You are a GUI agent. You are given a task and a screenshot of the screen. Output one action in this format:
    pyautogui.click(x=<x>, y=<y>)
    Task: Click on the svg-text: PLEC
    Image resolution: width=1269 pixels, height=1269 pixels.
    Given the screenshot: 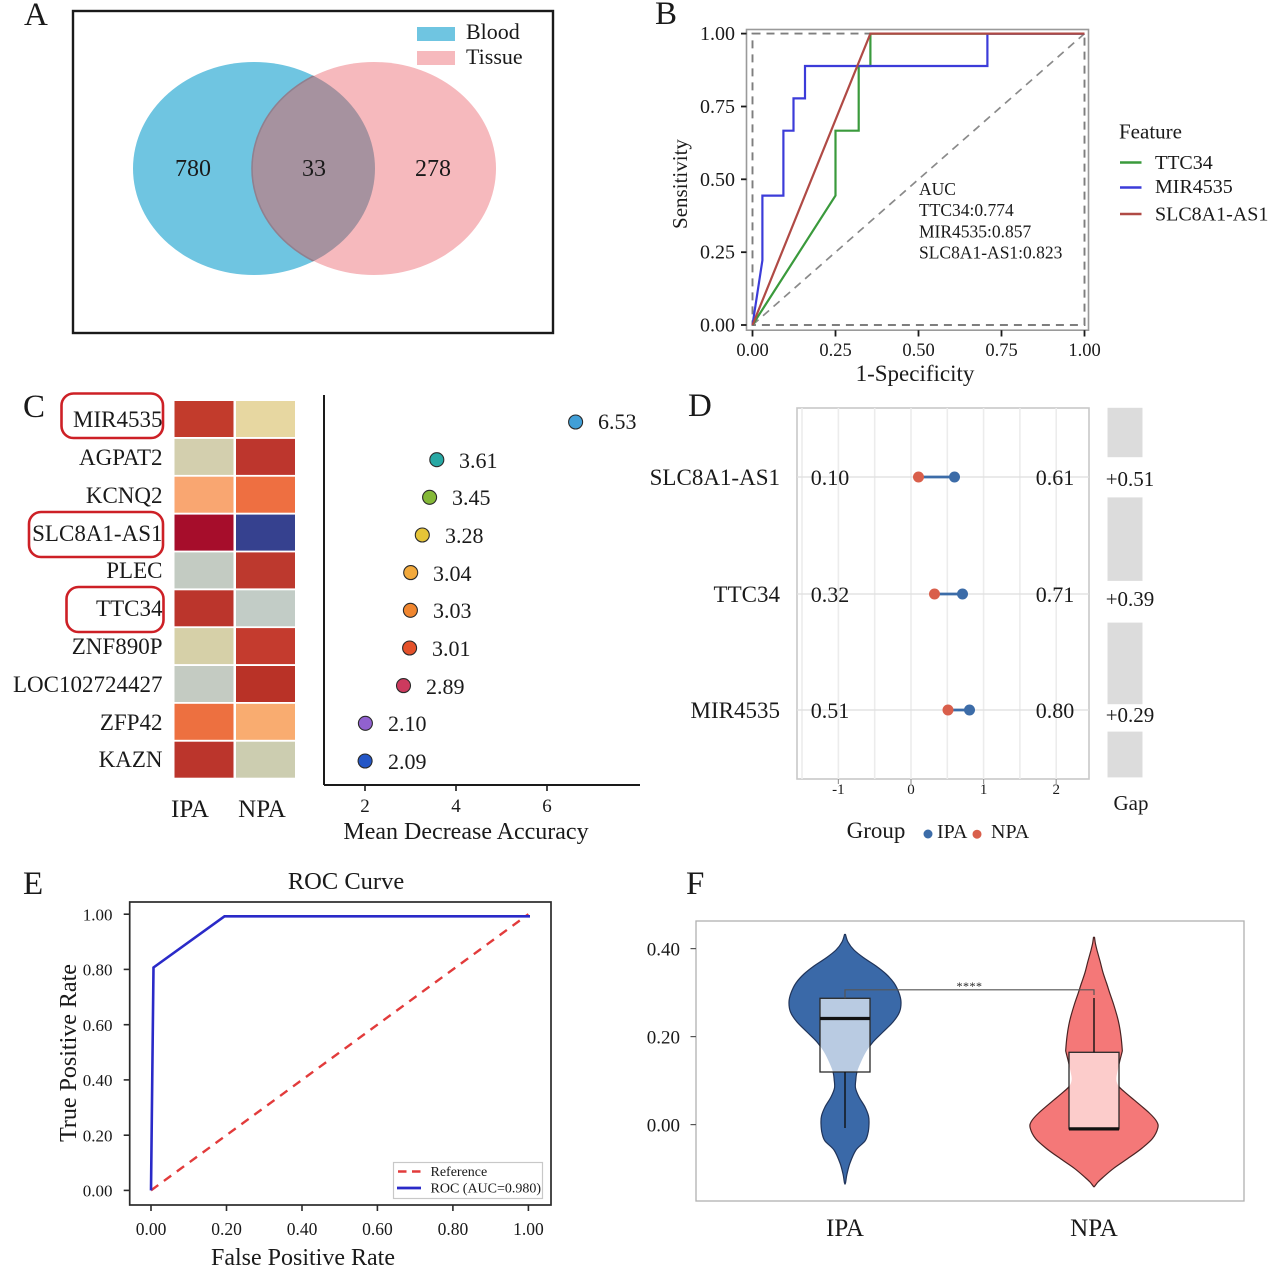 What is the action you would take?
    pyautogui.click(x=134, y=570)
    